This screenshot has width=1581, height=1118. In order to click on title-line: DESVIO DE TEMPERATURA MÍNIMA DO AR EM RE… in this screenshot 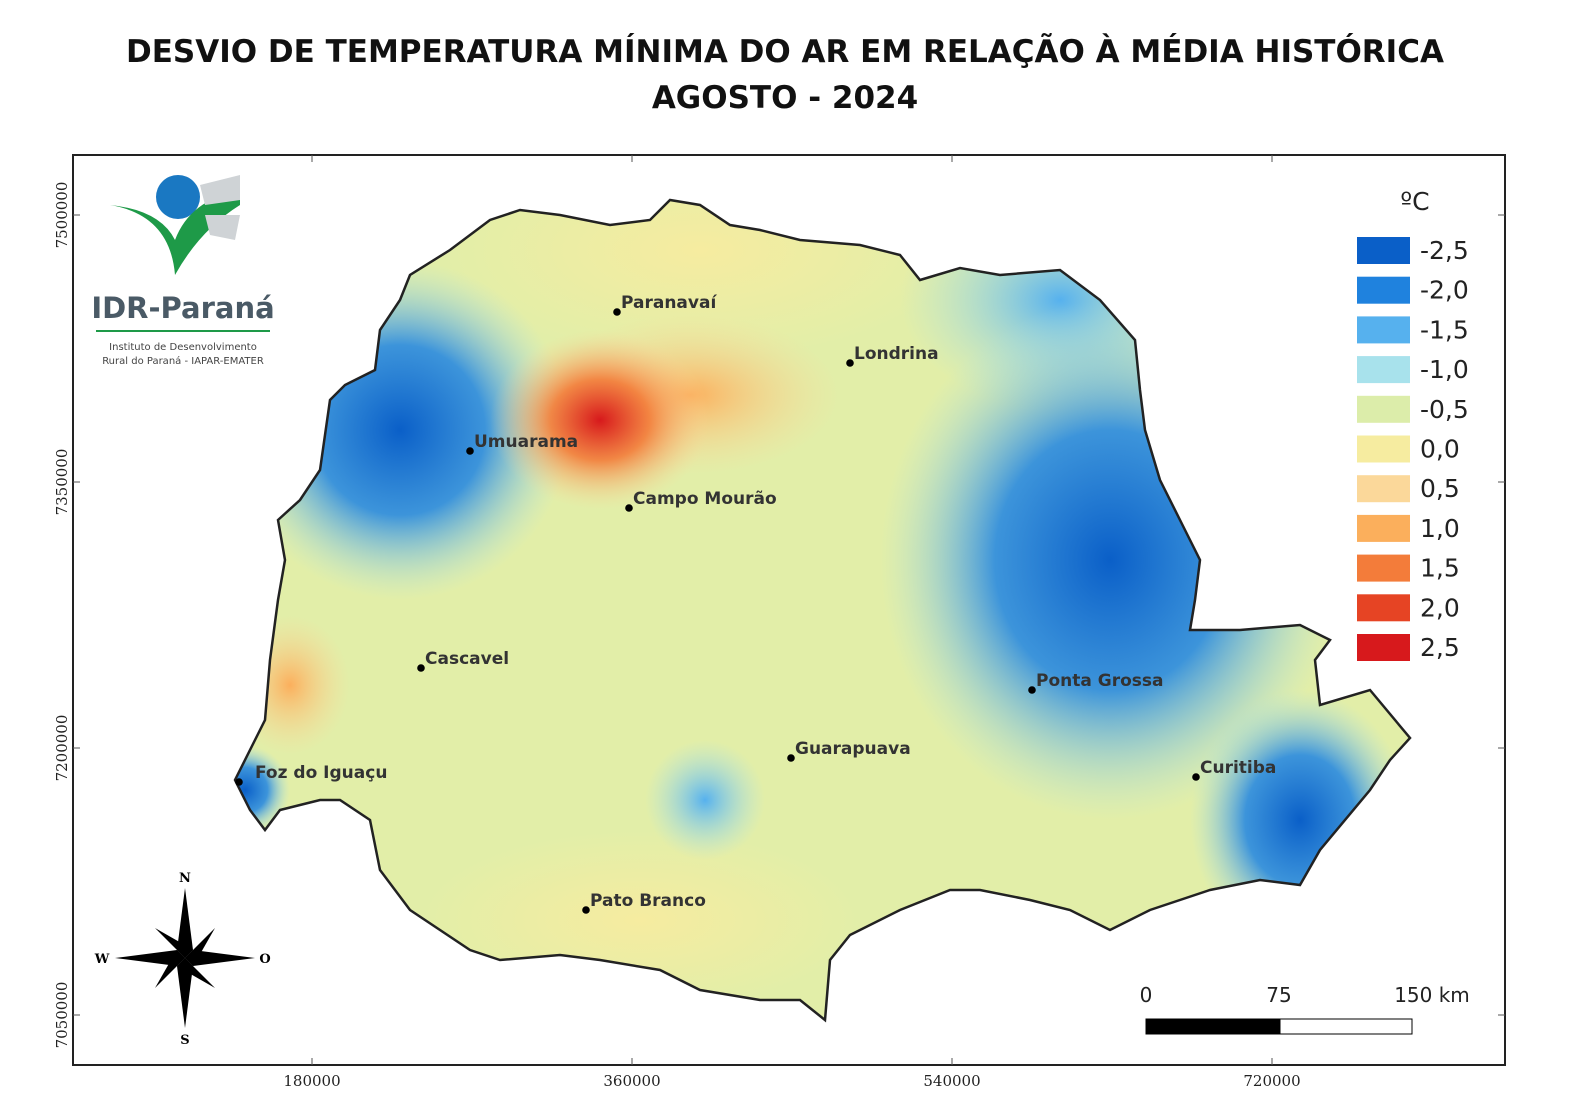, I will do `click(785, 51)`.